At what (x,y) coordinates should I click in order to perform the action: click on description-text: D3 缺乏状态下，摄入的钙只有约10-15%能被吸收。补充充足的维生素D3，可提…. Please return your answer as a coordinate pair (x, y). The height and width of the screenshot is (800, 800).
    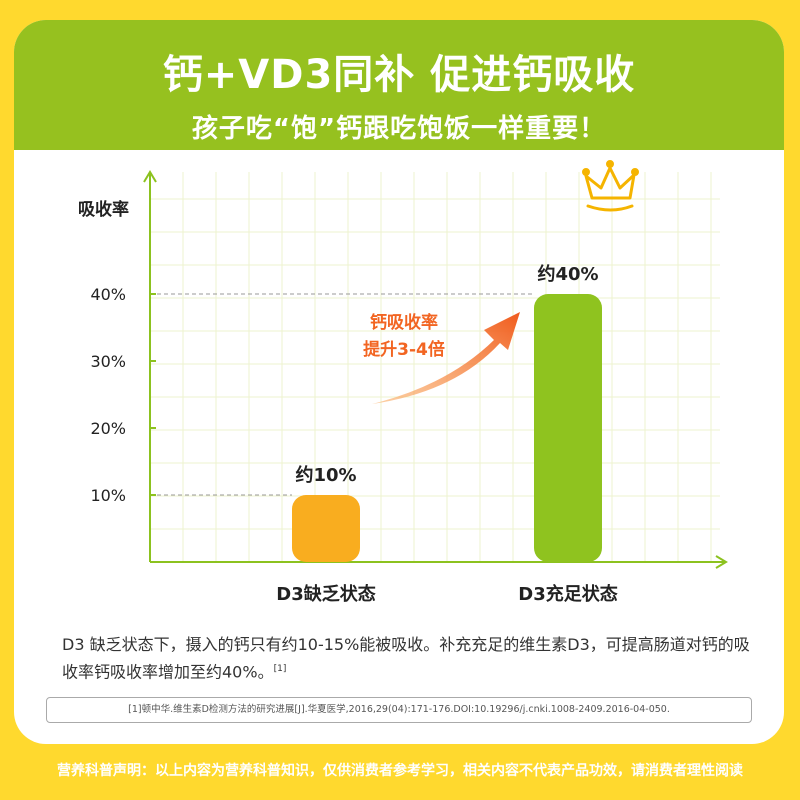
    Looking at the image, I should click on (406, 658).